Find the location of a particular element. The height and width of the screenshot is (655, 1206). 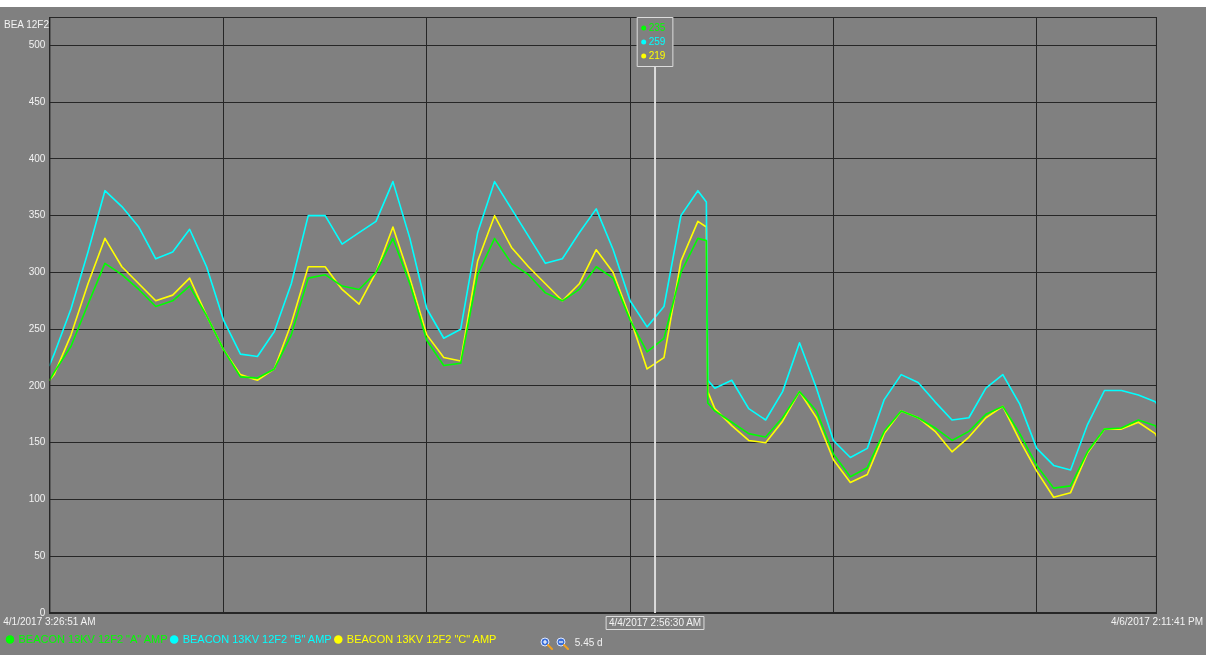

annotation: 219 is located at coordinates (657, 55).